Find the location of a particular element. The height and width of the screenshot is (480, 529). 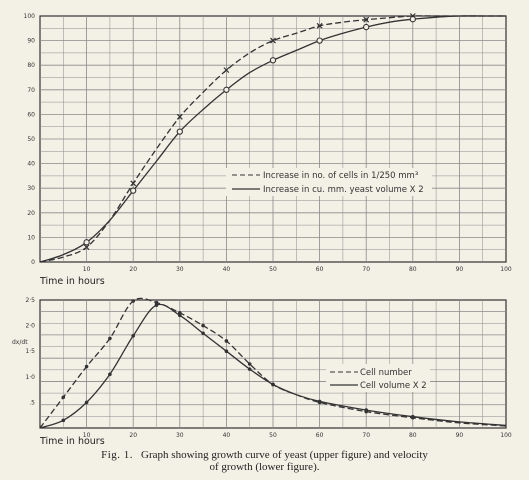

upper-y-tick-label: 80 is located at coordinates (31, 65).